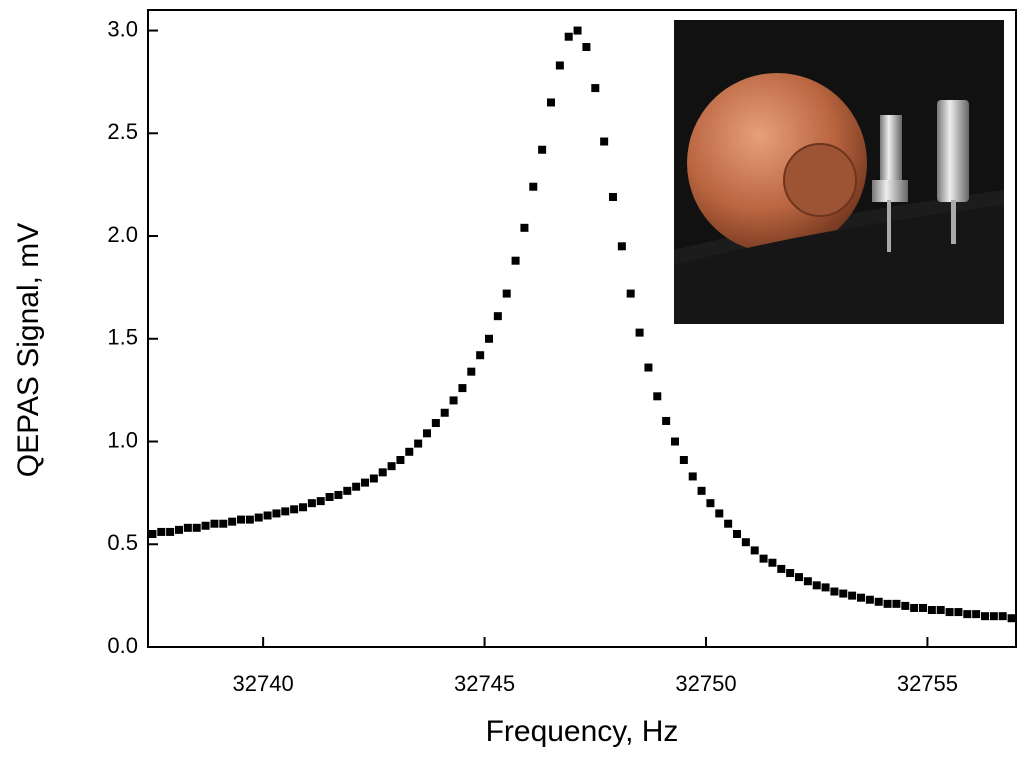 This screenshot has height=761, width=1024. What do you see at coordinates (122, 234) in the screenshot?
I see `y-tick-label: 2.0` at bounding box center [122, 234].